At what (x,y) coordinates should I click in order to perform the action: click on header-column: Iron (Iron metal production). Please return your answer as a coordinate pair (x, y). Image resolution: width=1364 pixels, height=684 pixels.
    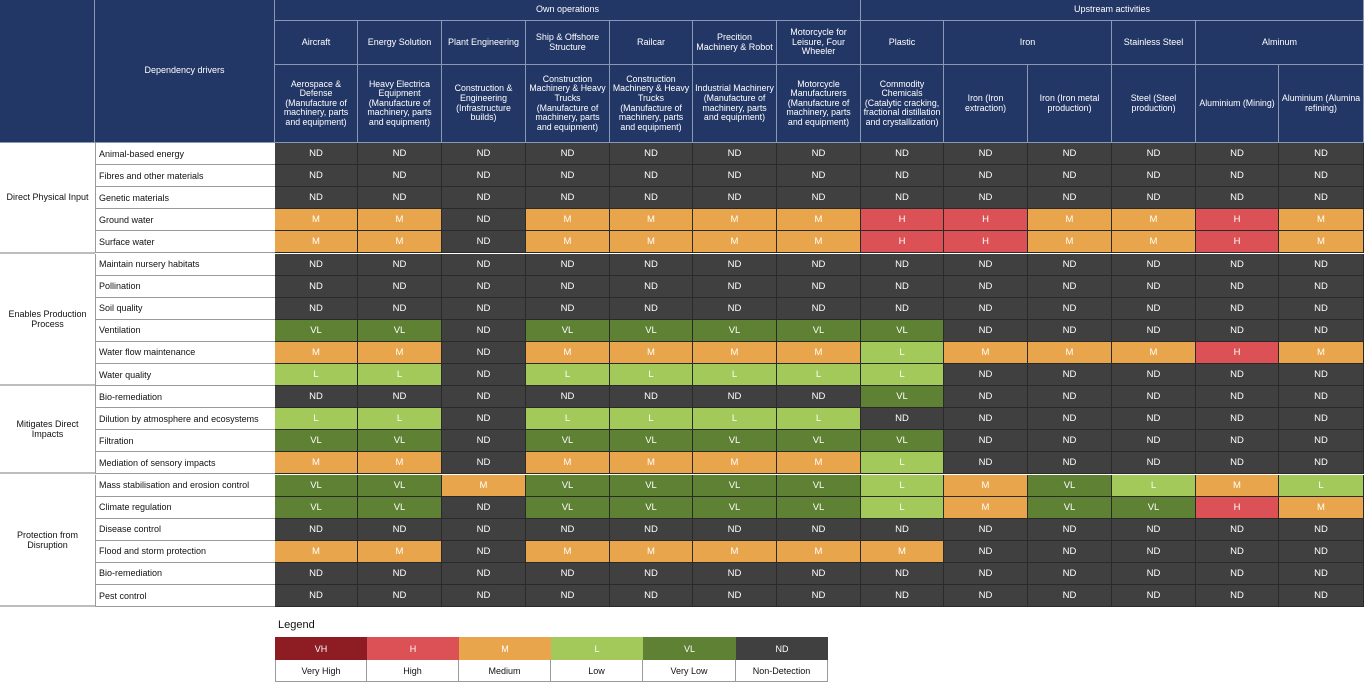
    Looking at the image, I should click on (1070, 104).